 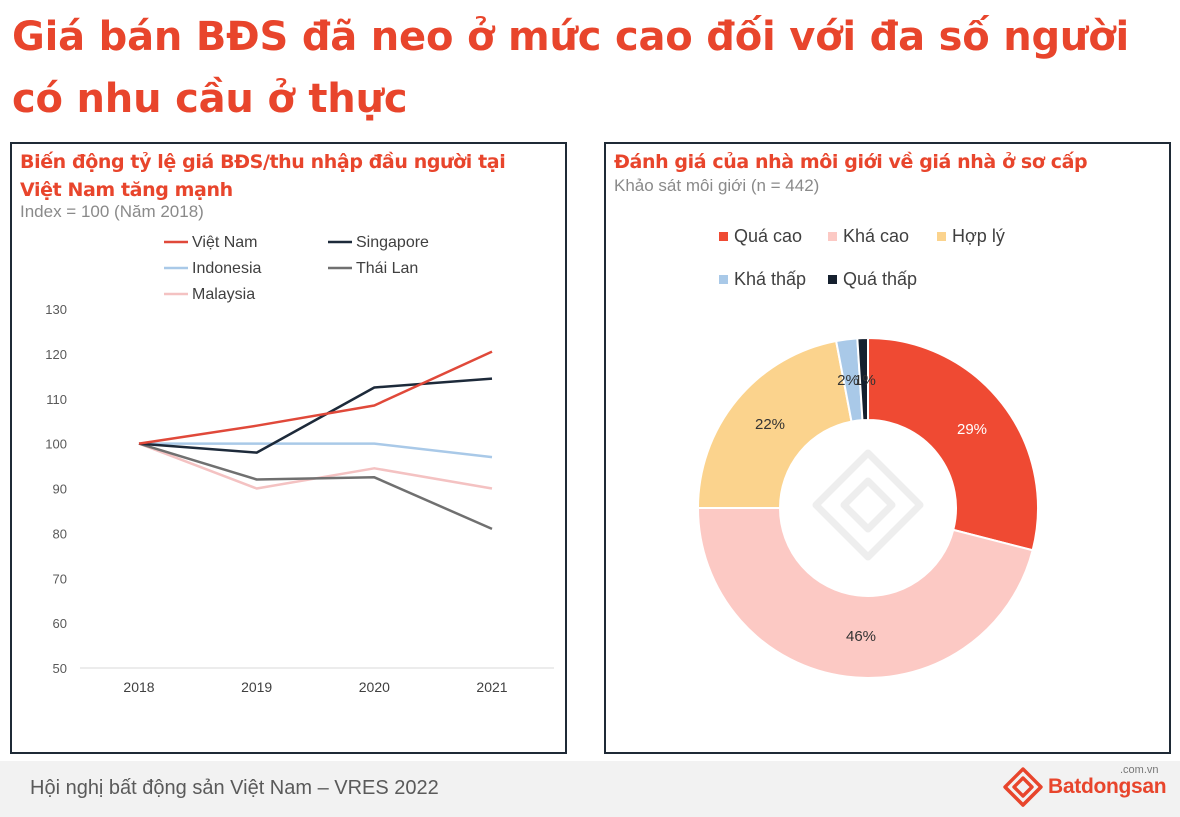 What do you see at coordinates (56, 354) in the screenshot?
I see `y-tick-label: 120` at bounding box center [56, 354].